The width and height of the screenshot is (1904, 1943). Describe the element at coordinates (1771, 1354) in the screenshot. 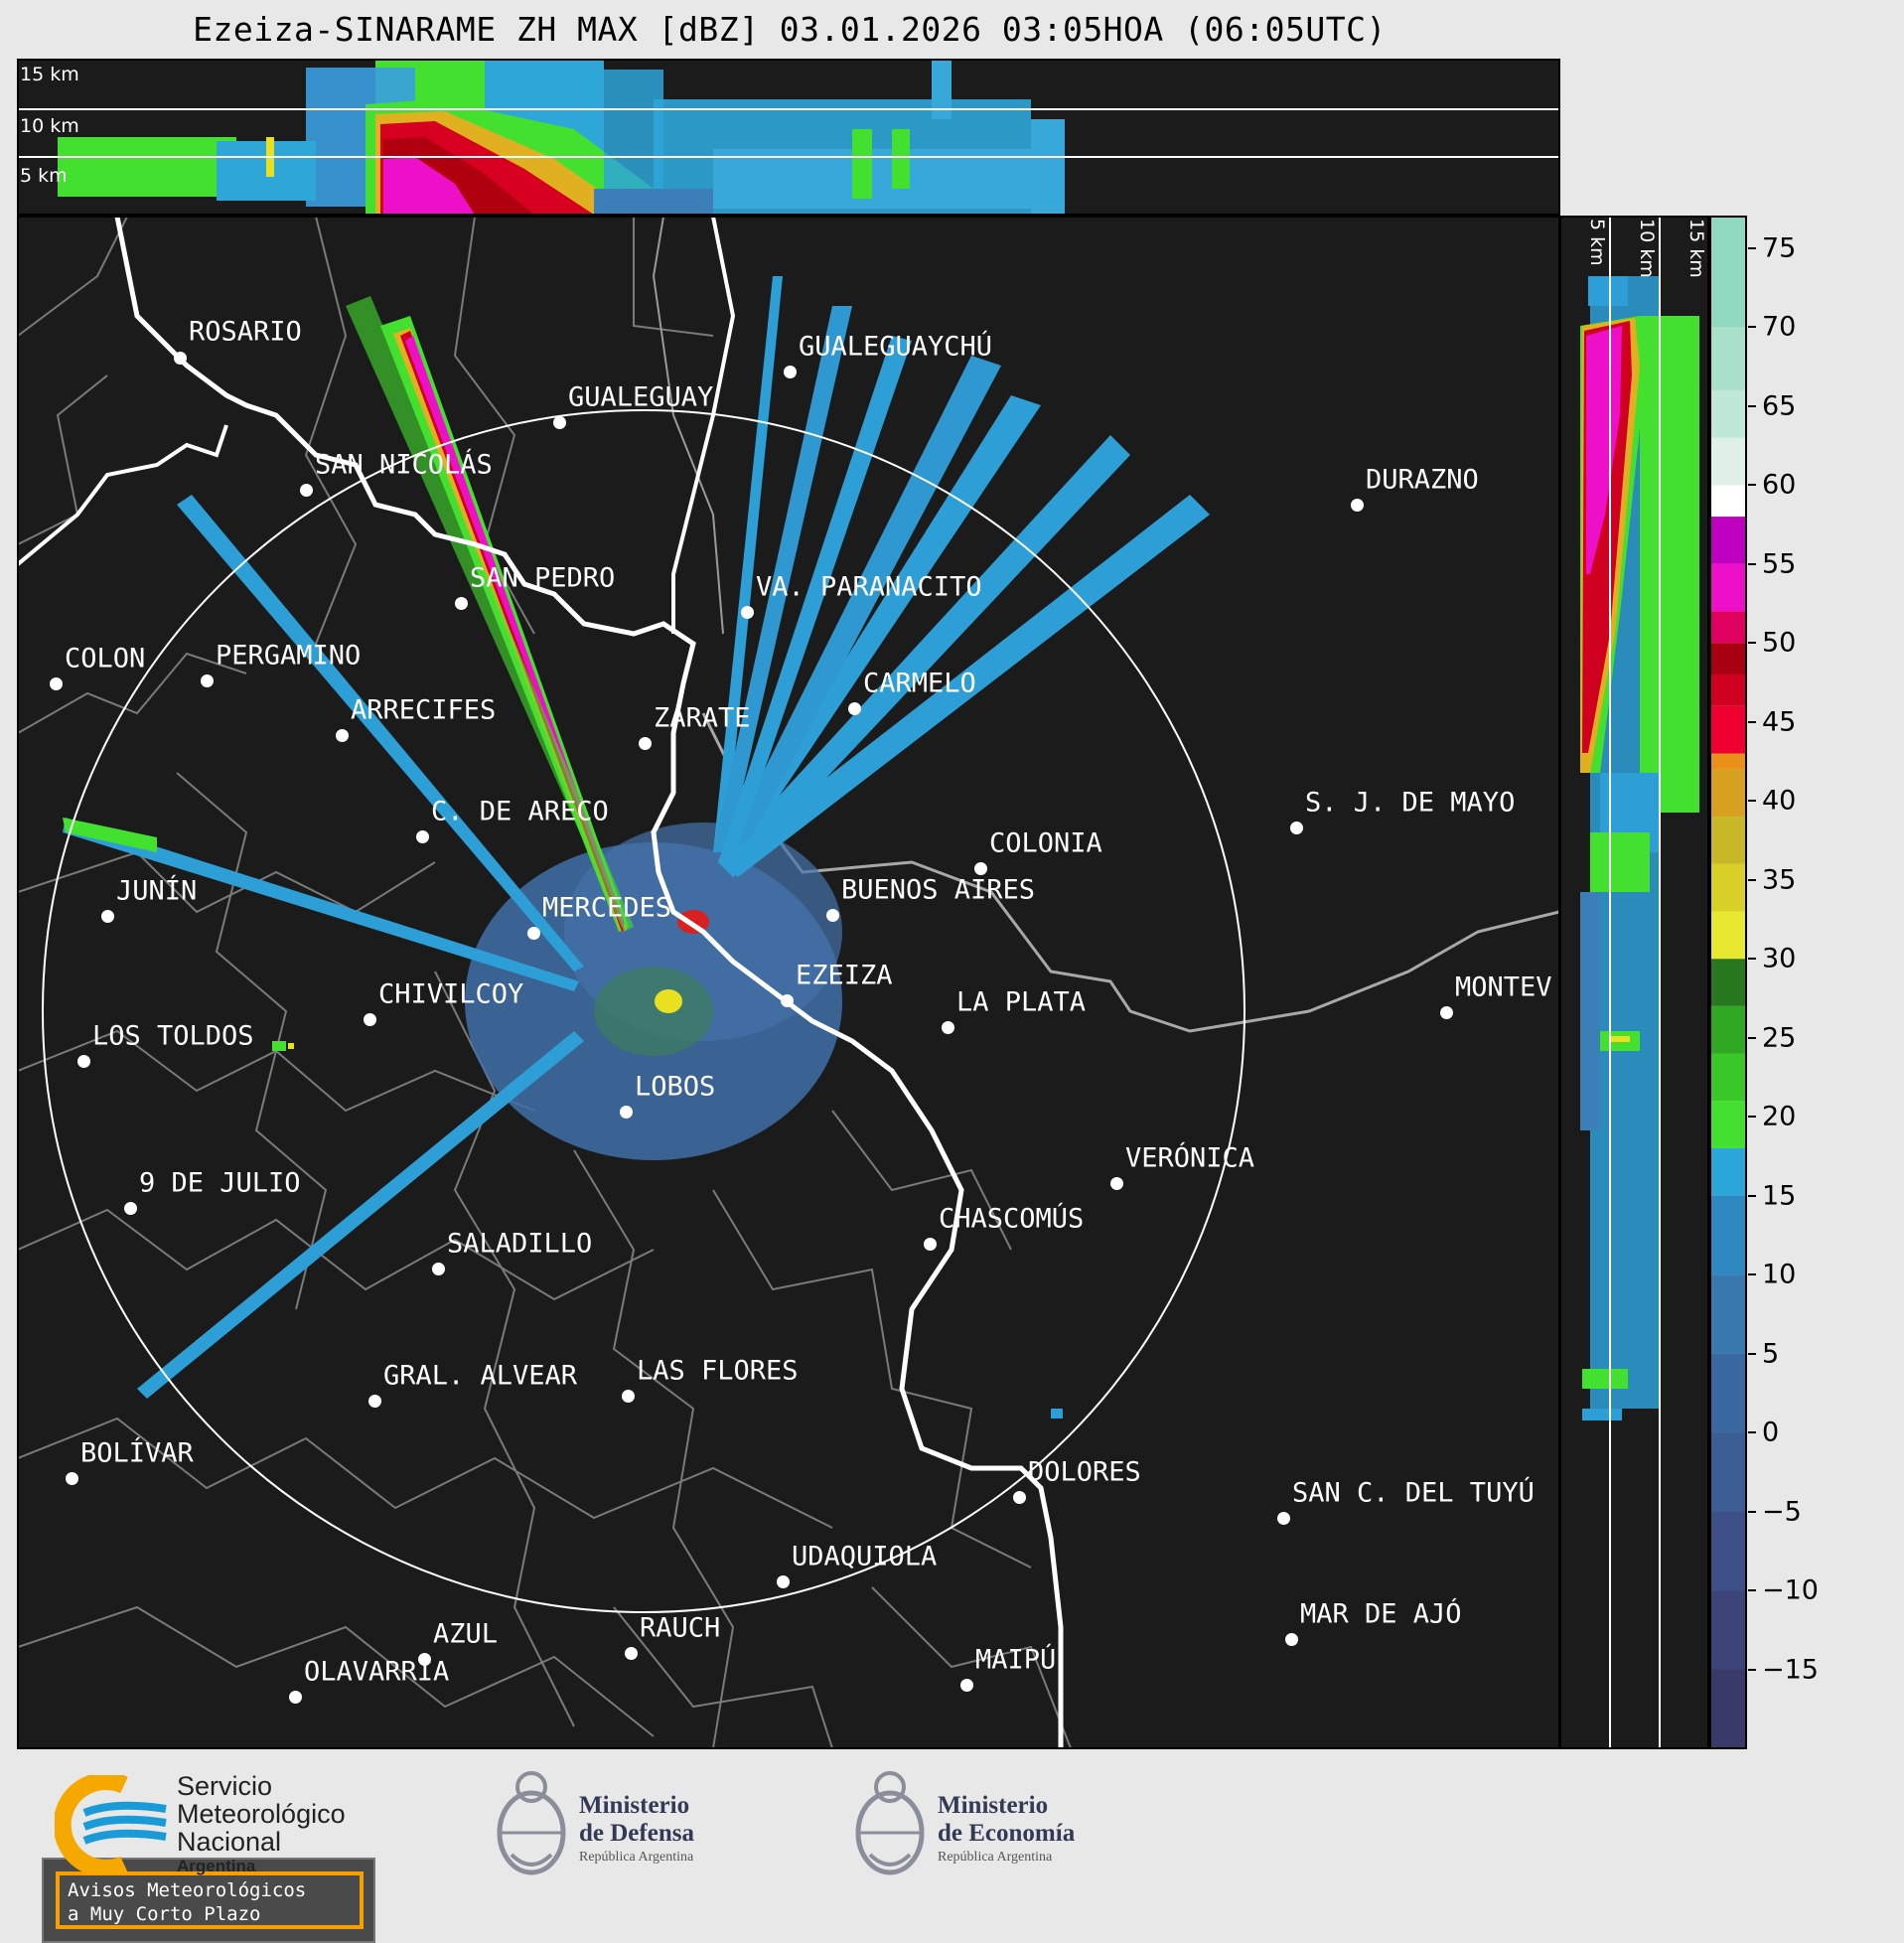

I see `colorbar-tick-label: 5` at that location.